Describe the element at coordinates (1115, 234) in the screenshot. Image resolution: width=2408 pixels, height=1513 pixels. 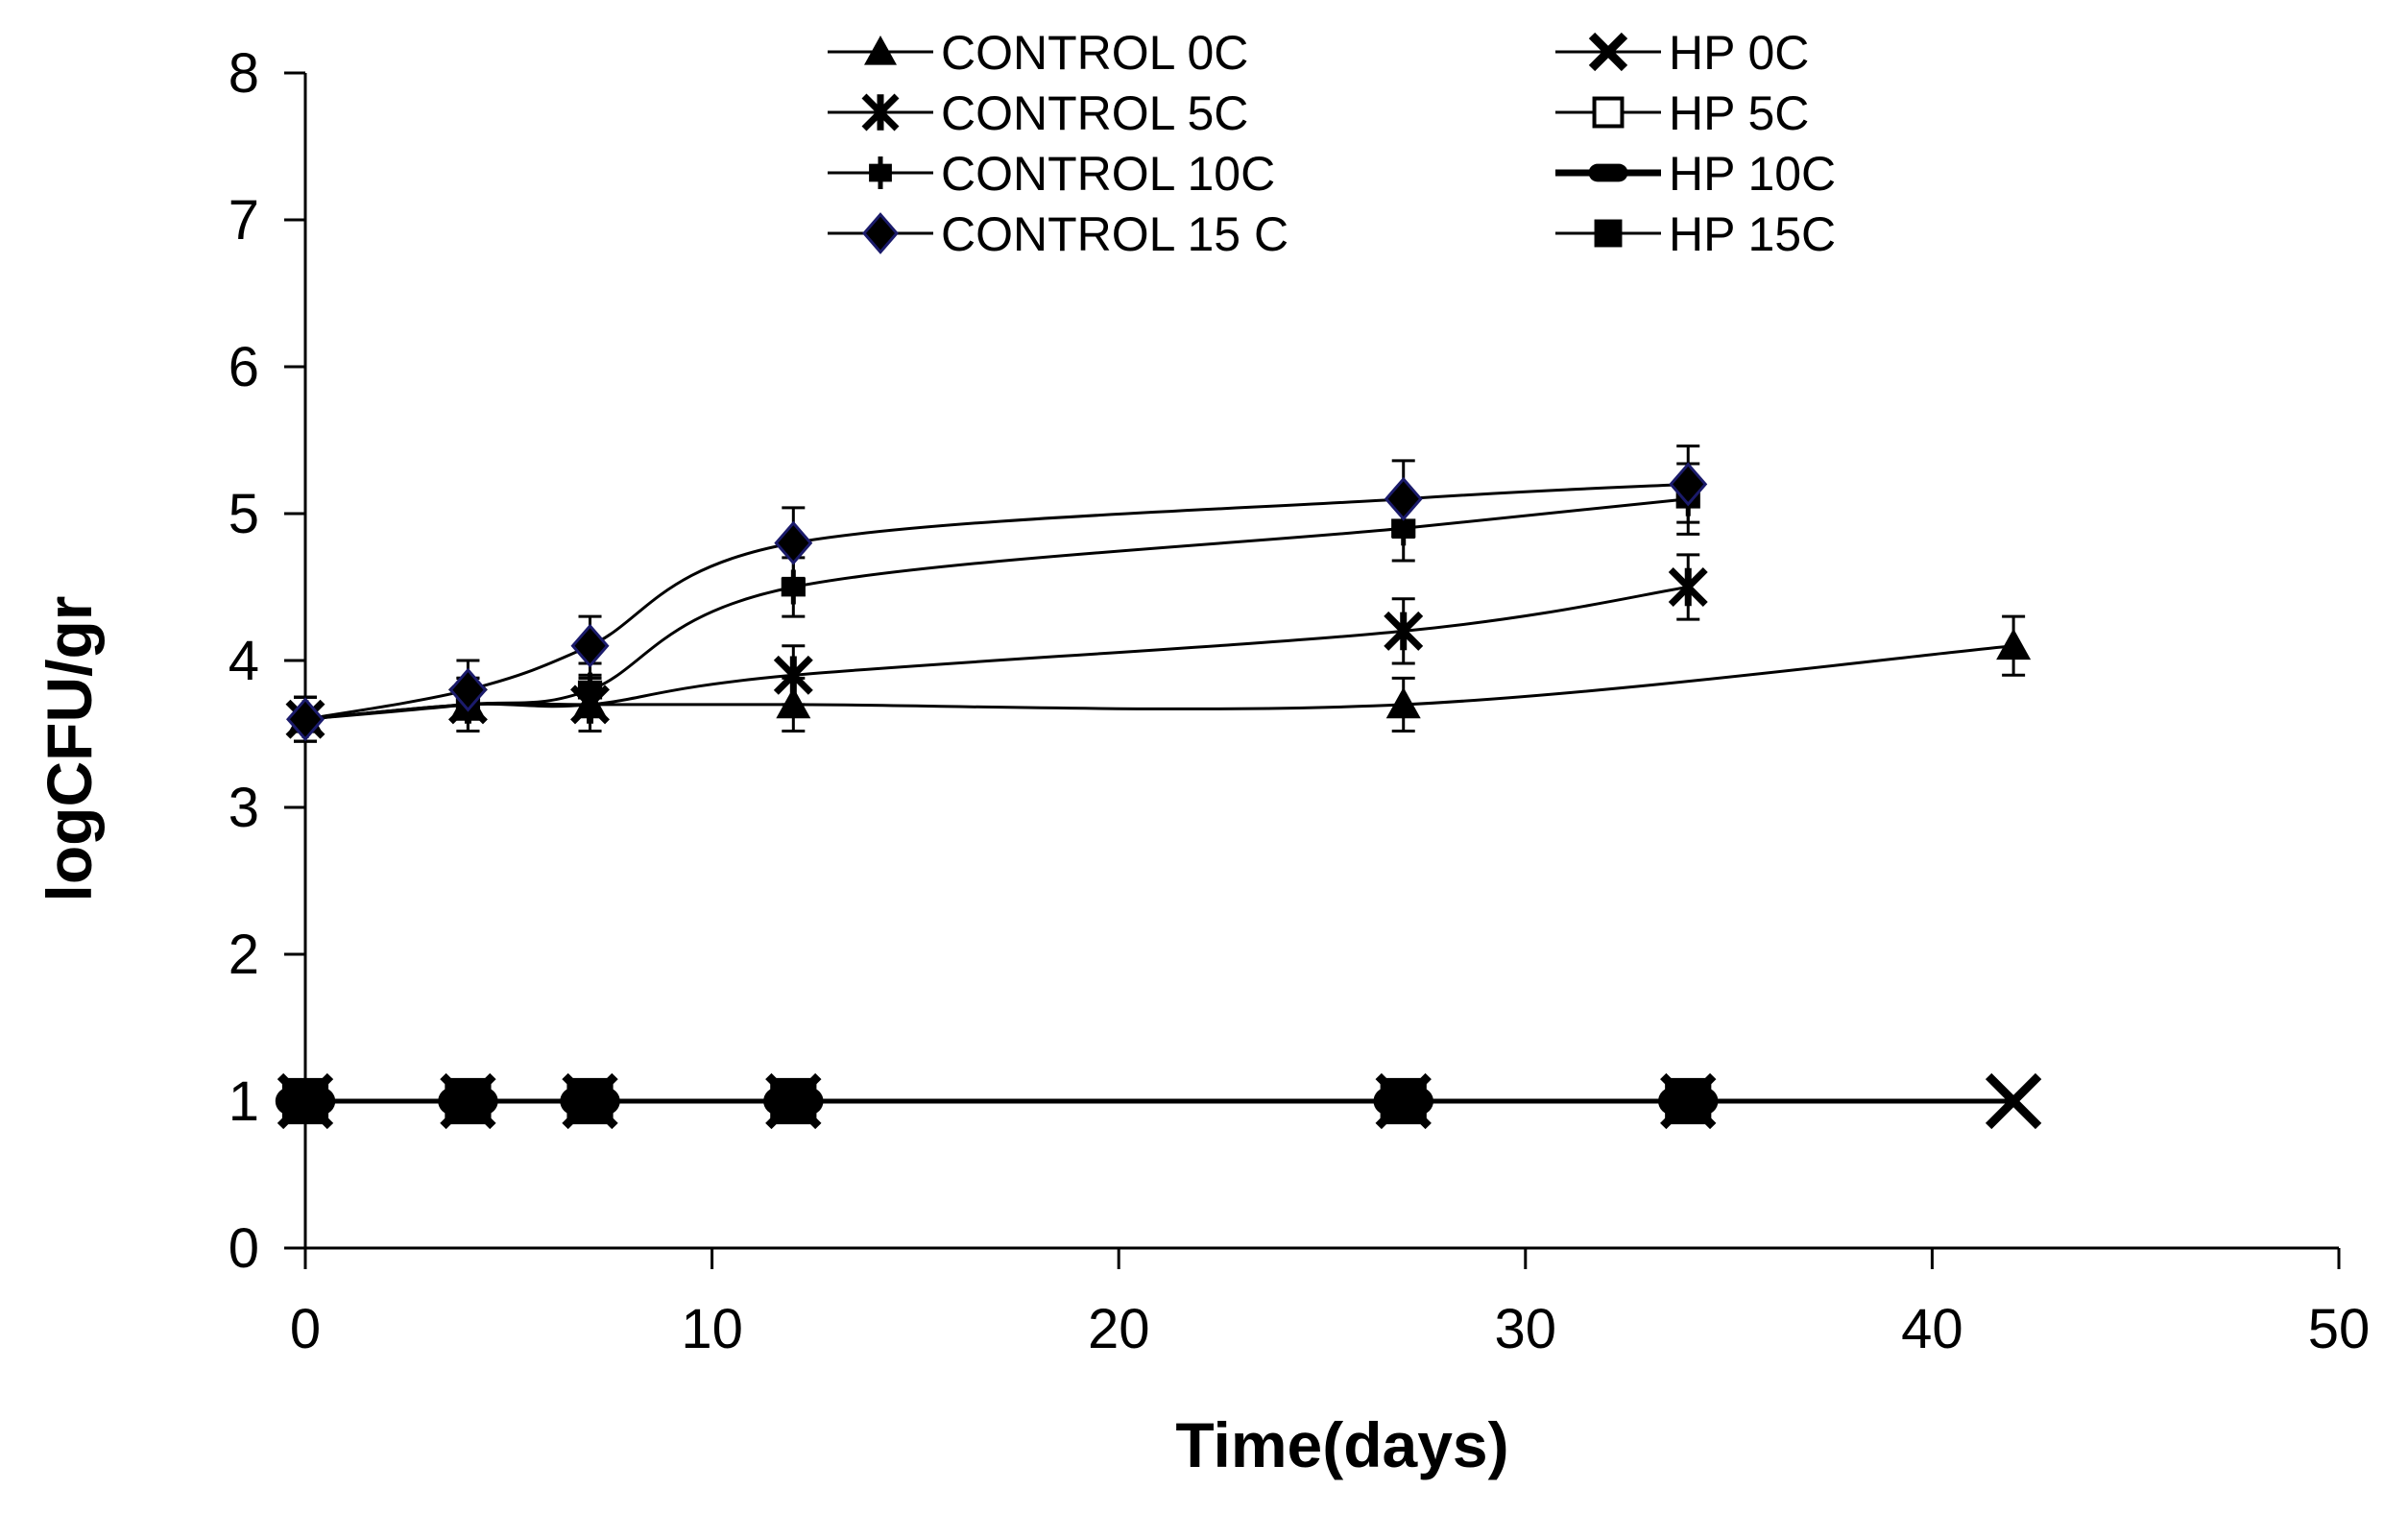
I see `legend-label: CONTROL 15 C` at that location.